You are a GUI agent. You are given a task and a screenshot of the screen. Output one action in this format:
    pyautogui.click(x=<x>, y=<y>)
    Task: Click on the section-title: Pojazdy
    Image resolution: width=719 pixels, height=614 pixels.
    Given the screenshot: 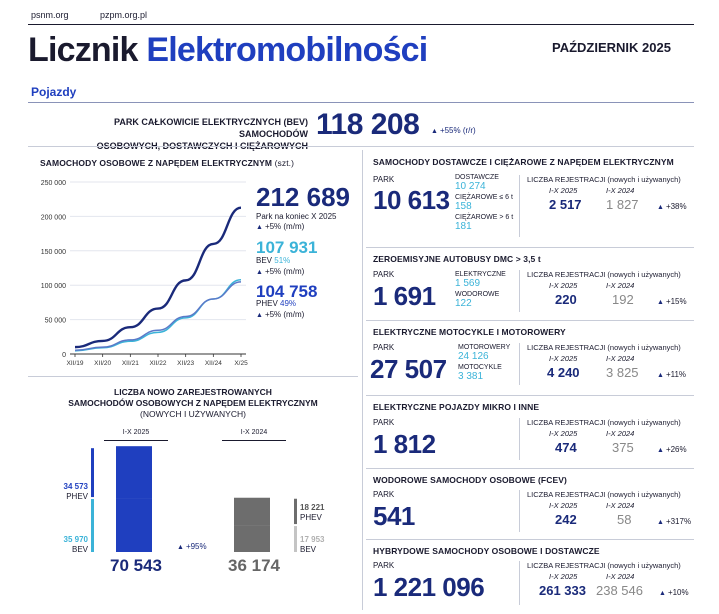 What is the action you would take?
    pyautogui.click(x=54, y=92)
    